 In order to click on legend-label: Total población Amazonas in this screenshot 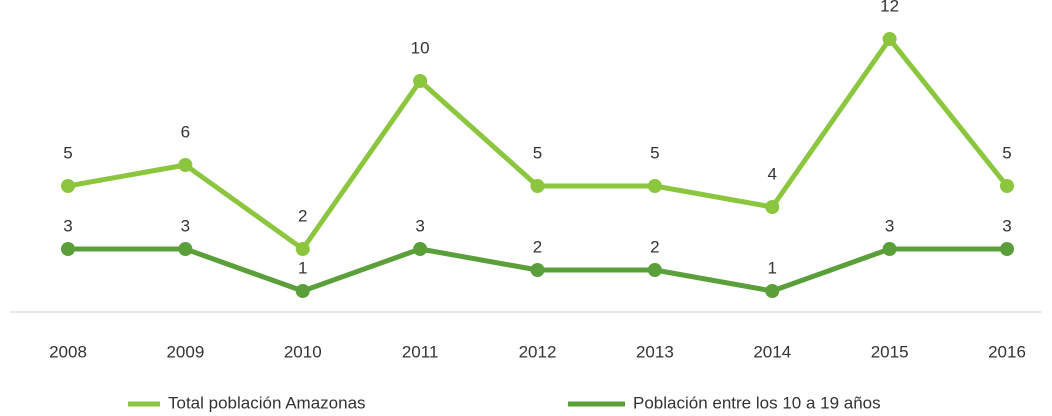, I will do `click(267, 402)`.